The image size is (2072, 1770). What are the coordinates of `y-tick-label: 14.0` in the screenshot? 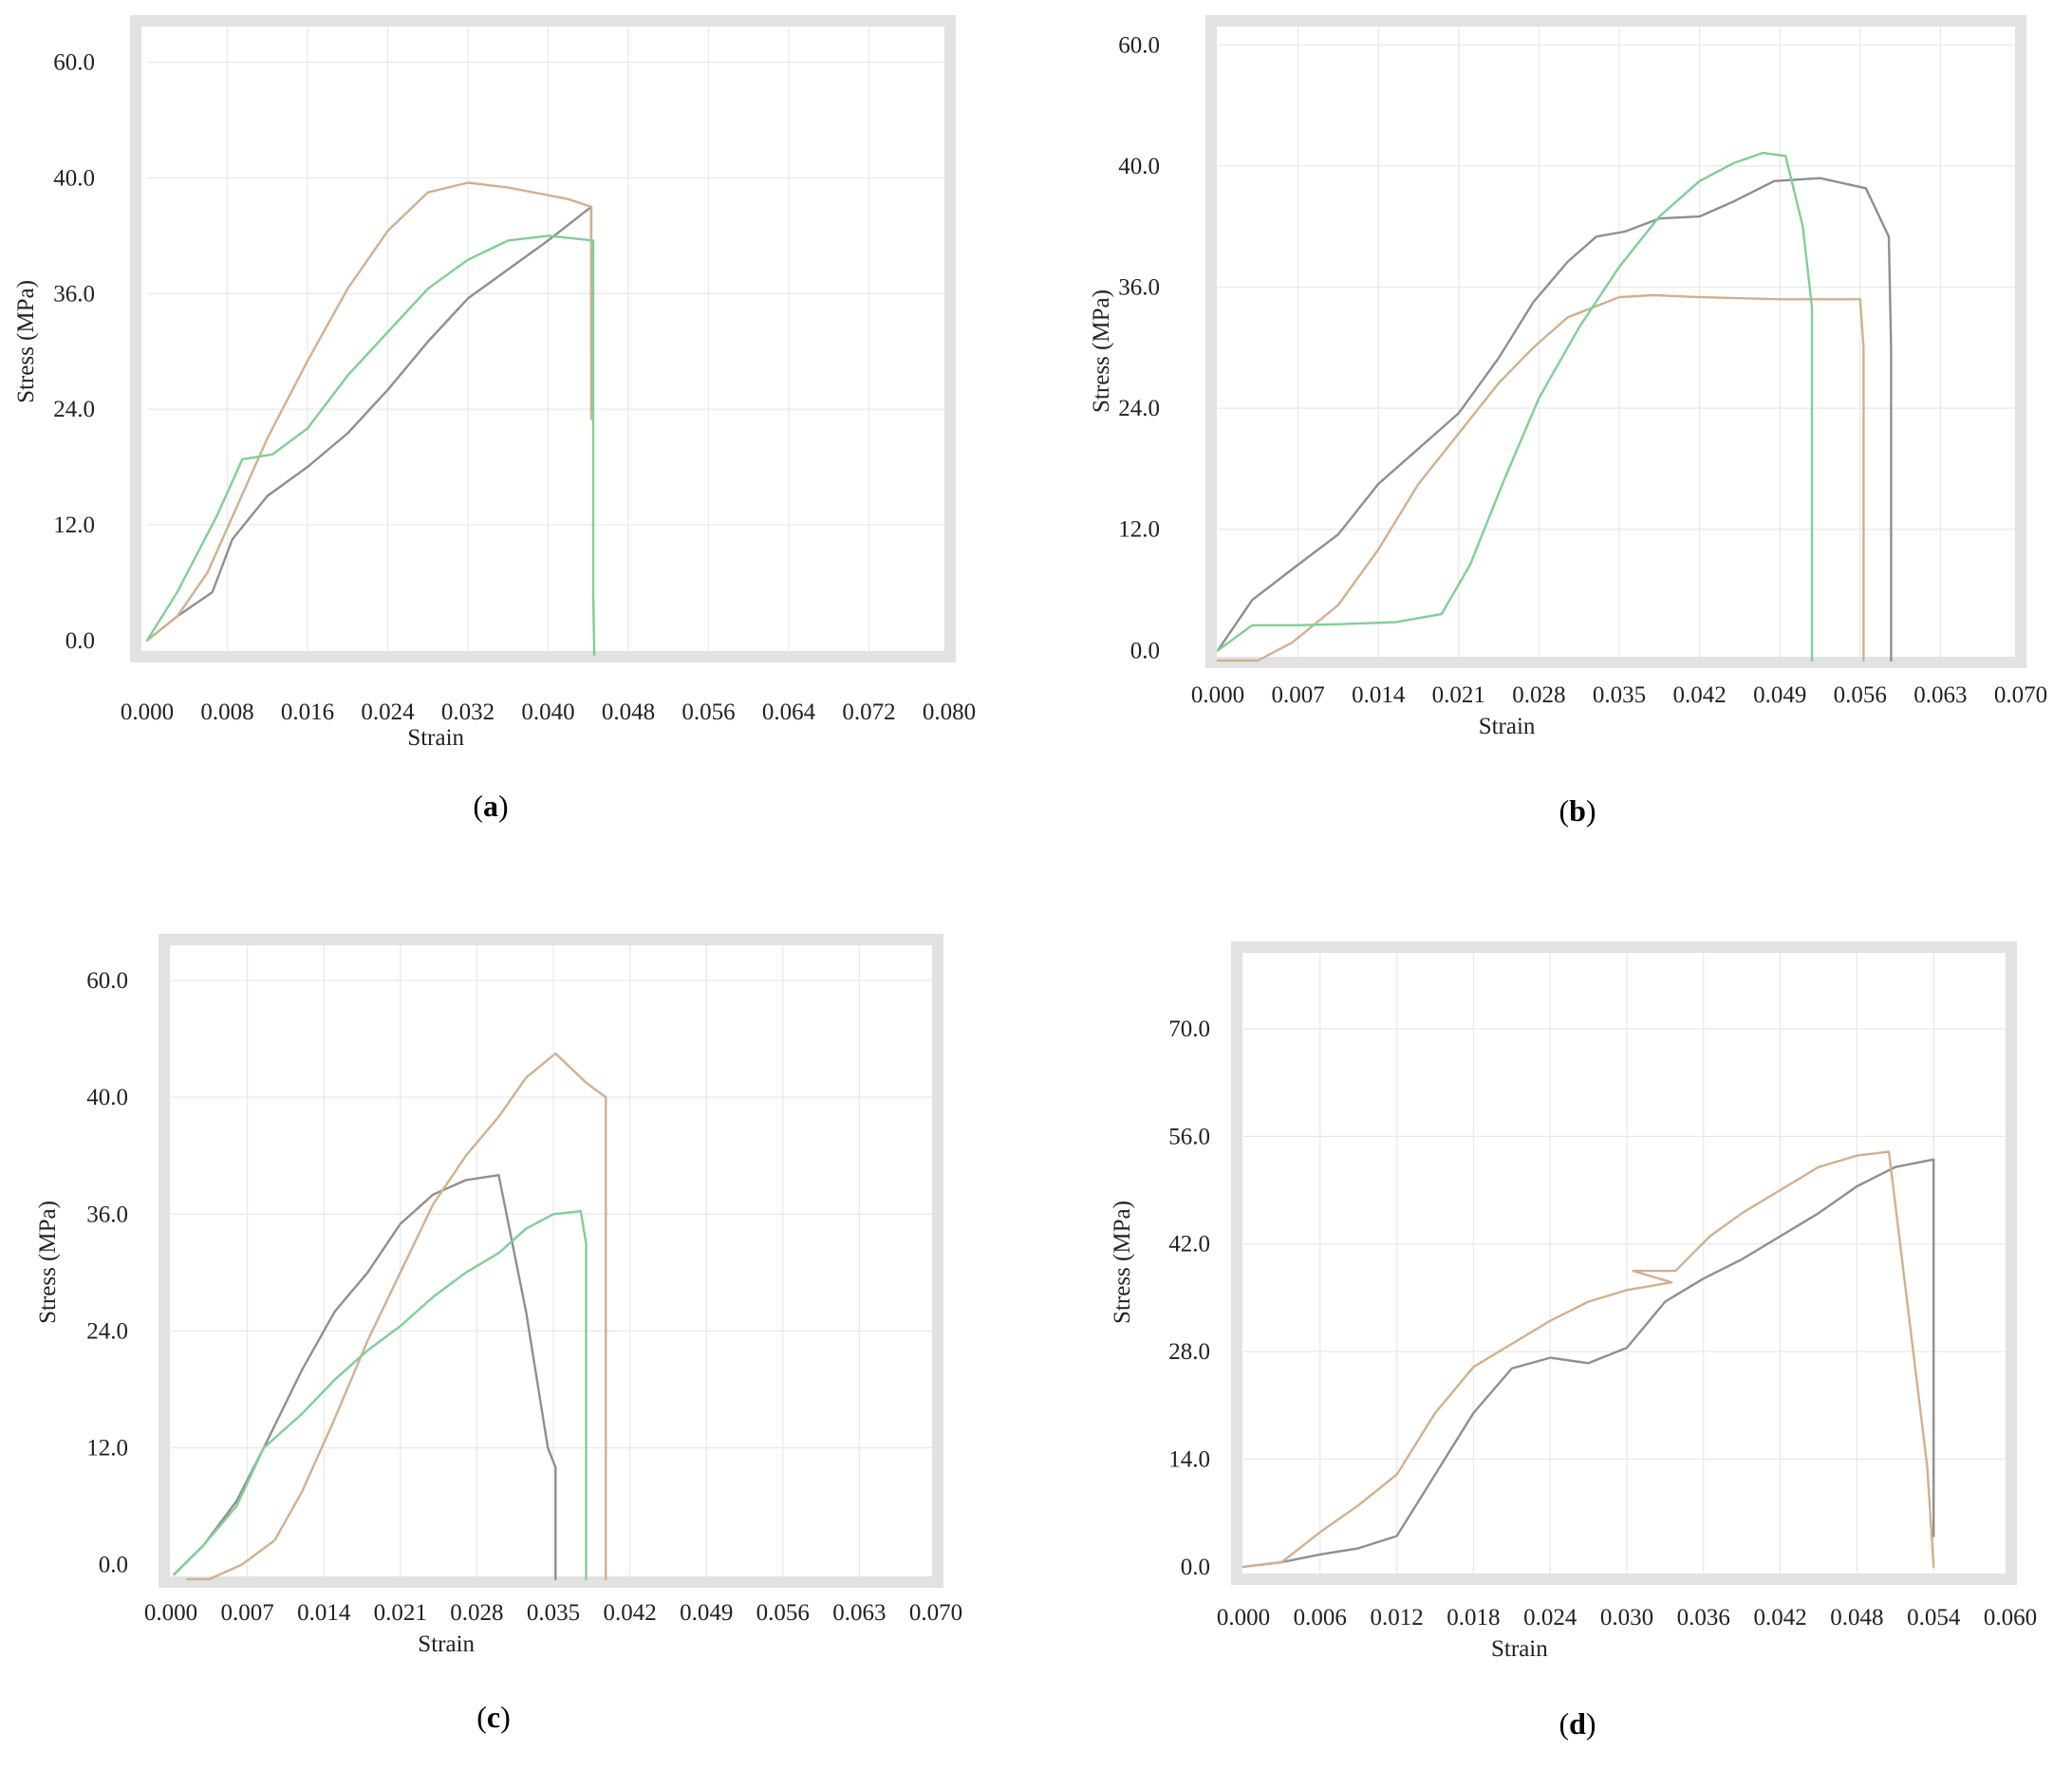 It's located at (1189, 1459).